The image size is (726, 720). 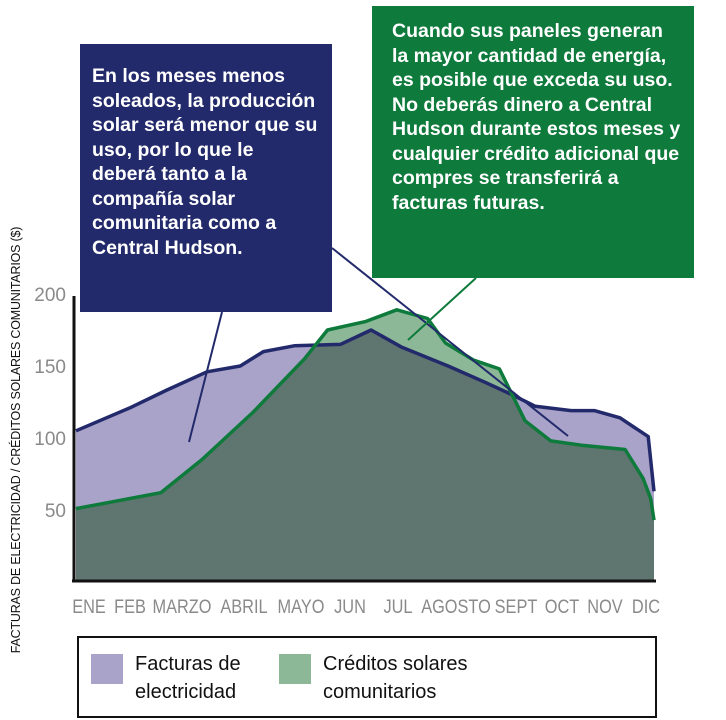 I want to click on x-tick-label: OCT, so click(x=562, y=606).